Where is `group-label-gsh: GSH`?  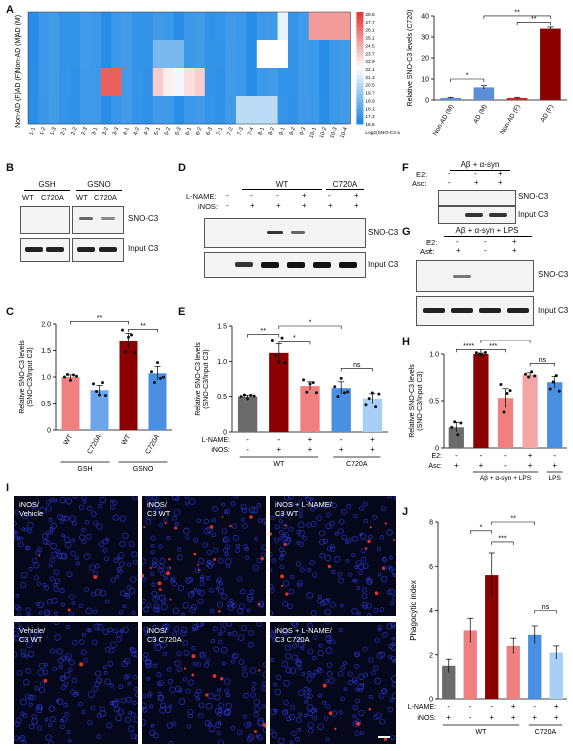
group-label-gsh: GSH is located at coordinates (47, 184).